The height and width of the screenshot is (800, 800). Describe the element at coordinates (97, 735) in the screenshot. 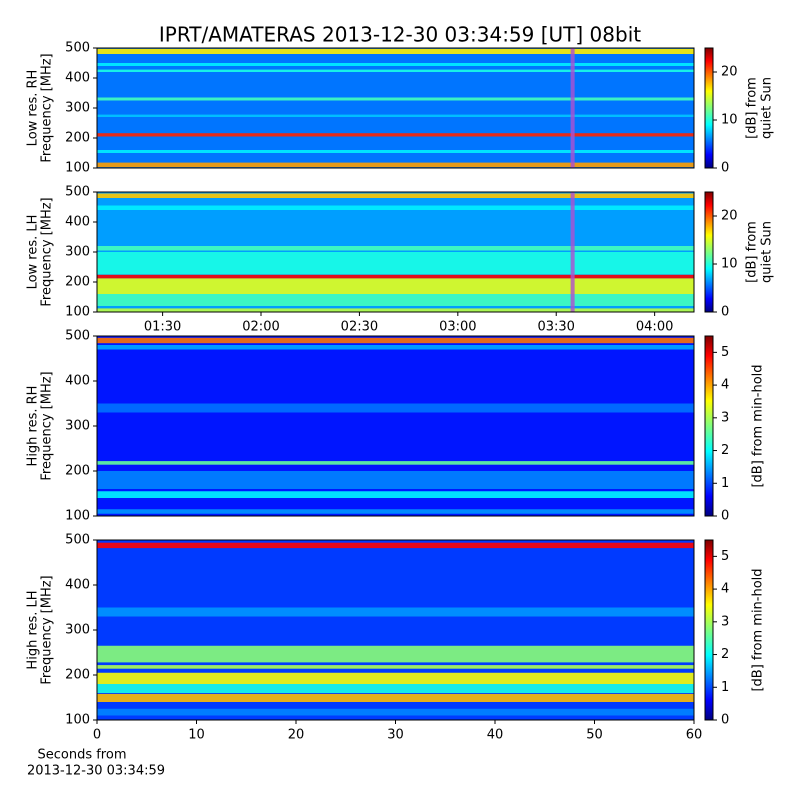

I see `x-tick-label: 0` at that location.